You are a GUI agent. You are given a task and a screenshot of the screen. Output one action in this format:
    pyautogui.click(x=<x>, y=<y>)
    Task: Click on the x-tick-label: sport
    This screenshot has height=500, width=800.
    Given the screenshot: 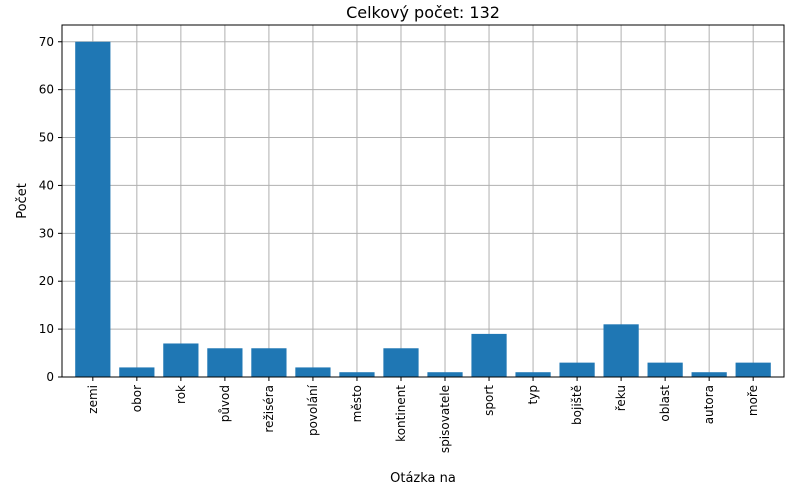 What is the action you would take?
    pyautogui.click(x=489, y=400)
    